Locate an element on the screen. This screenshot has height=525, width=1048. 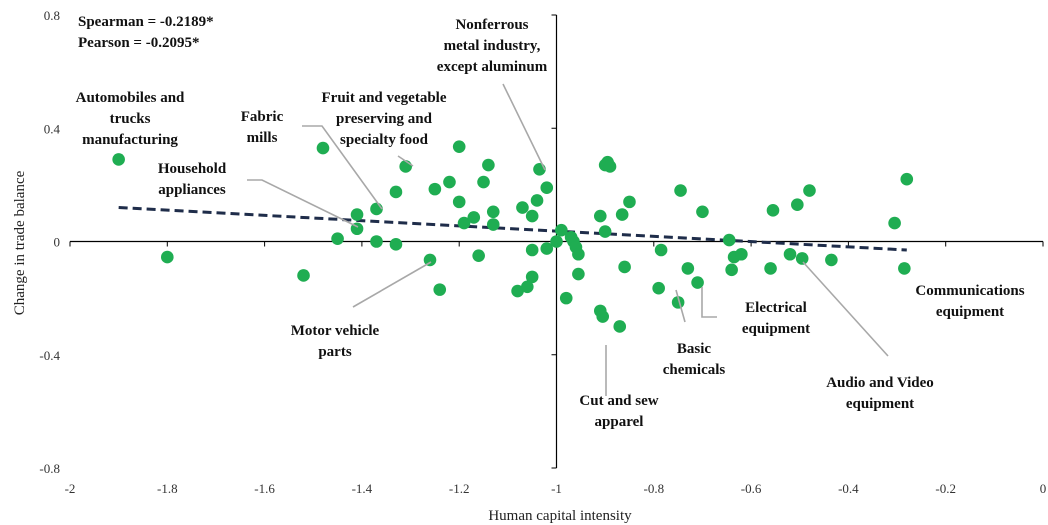
annotation-line: Cut and sew is located at coordinates (618, 401).